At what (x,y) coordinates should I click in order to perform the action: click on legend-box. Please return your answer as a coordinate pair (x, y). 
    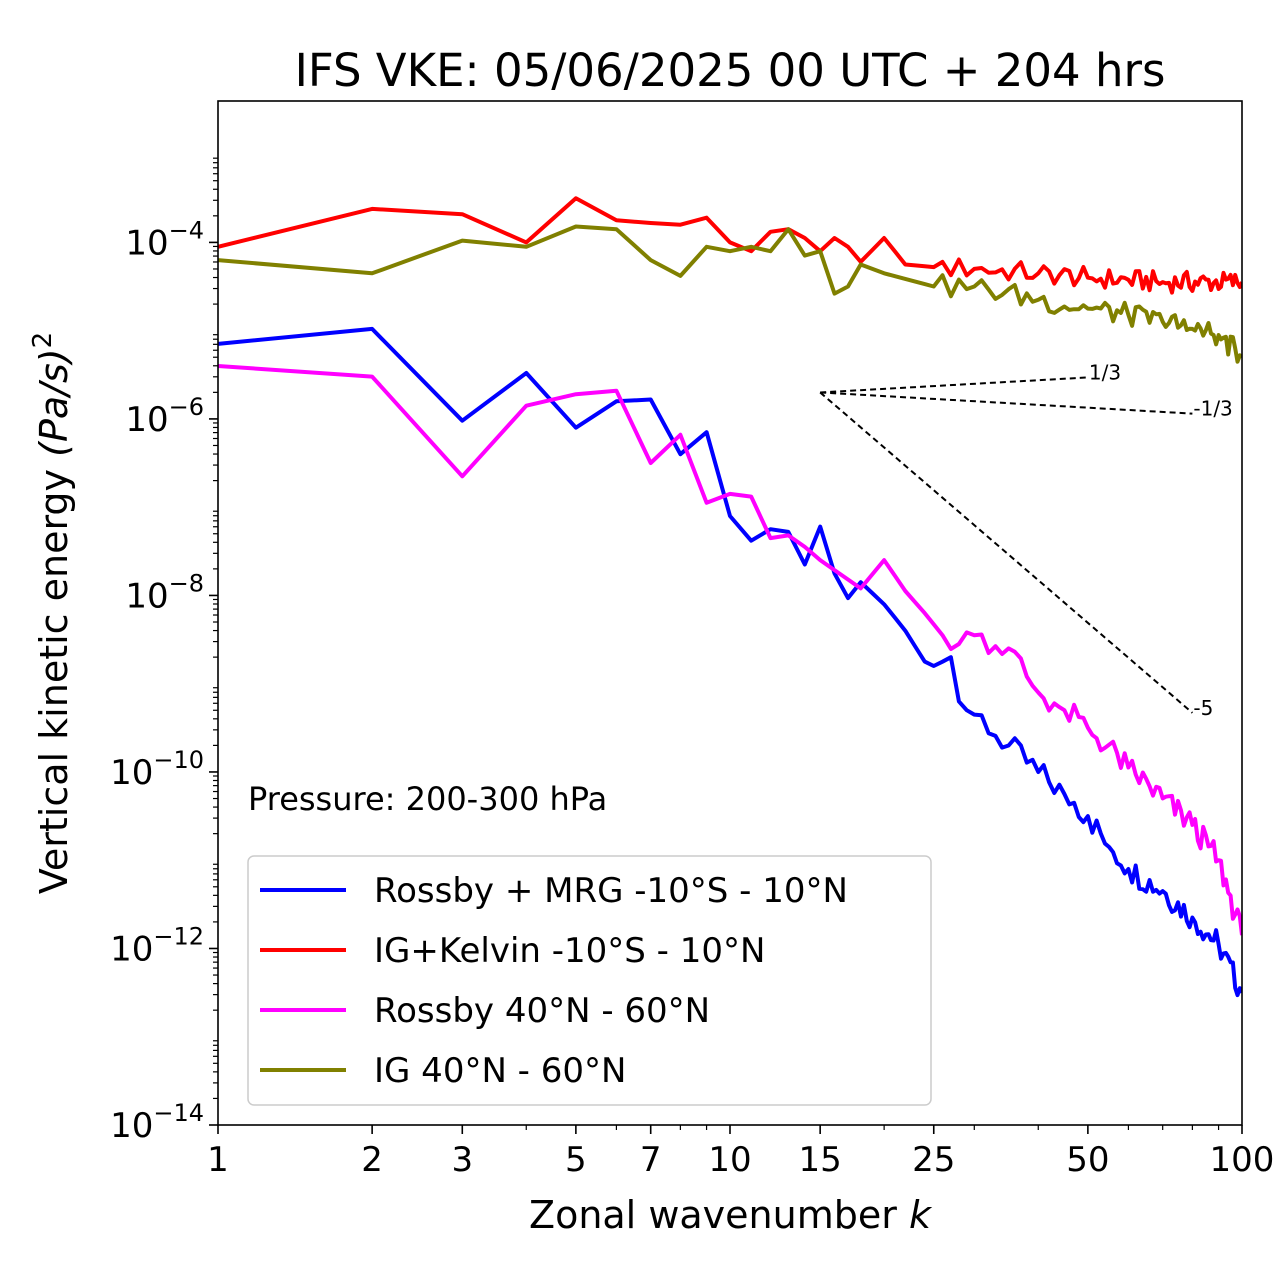
    Looking at the image, I should click on (589, 980).